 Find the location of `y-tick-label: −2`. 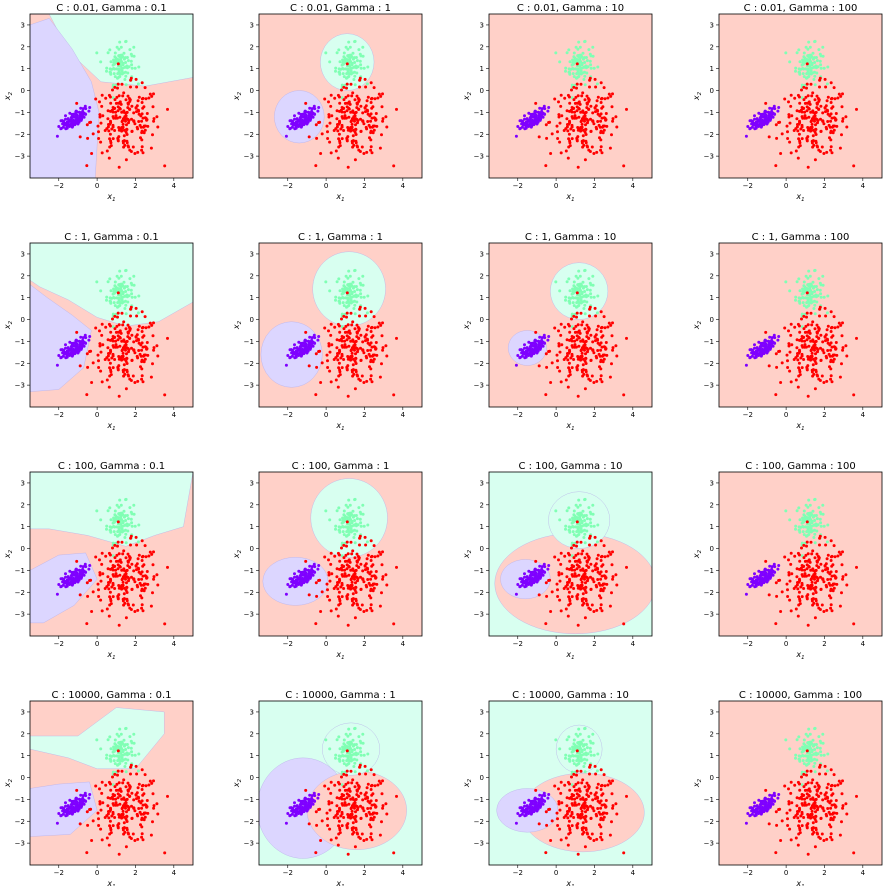

y-tick-label: −2 is located at coordinates (249, 364).